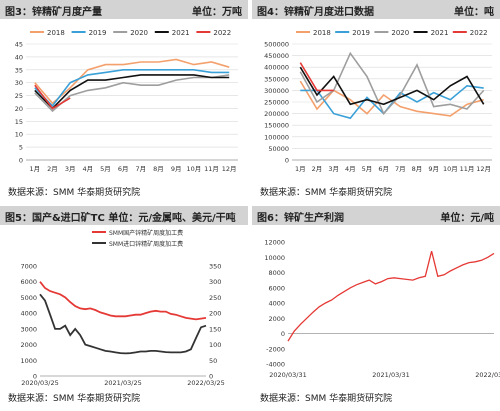  What do you see at coordinates (19, 70) in the screenshot?
I see `y-tick-label: 35` at bounding box center [19, 70].